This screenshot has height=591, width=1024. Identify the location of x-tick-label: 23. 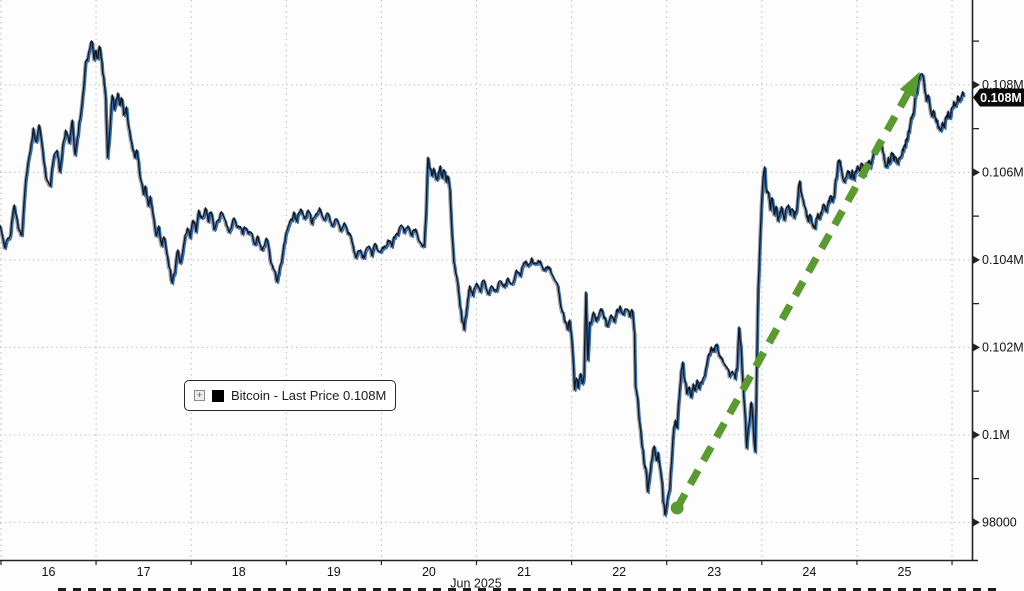
(714, 572).